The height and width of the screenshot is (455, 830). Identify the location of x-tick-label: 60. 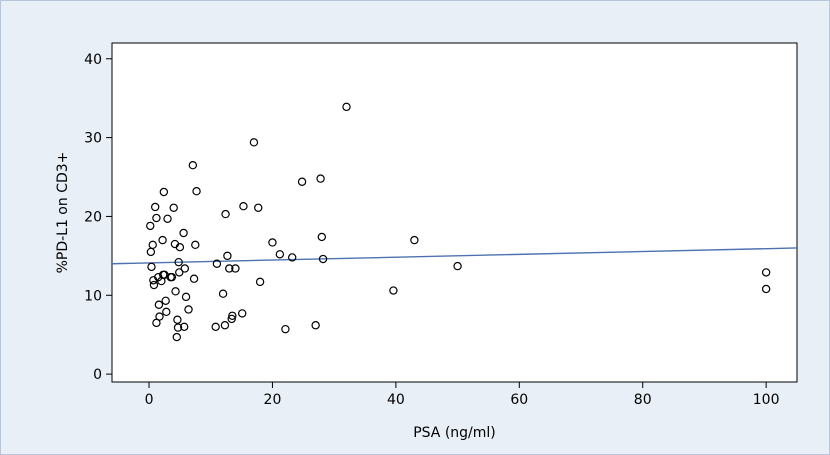
(519, 400).